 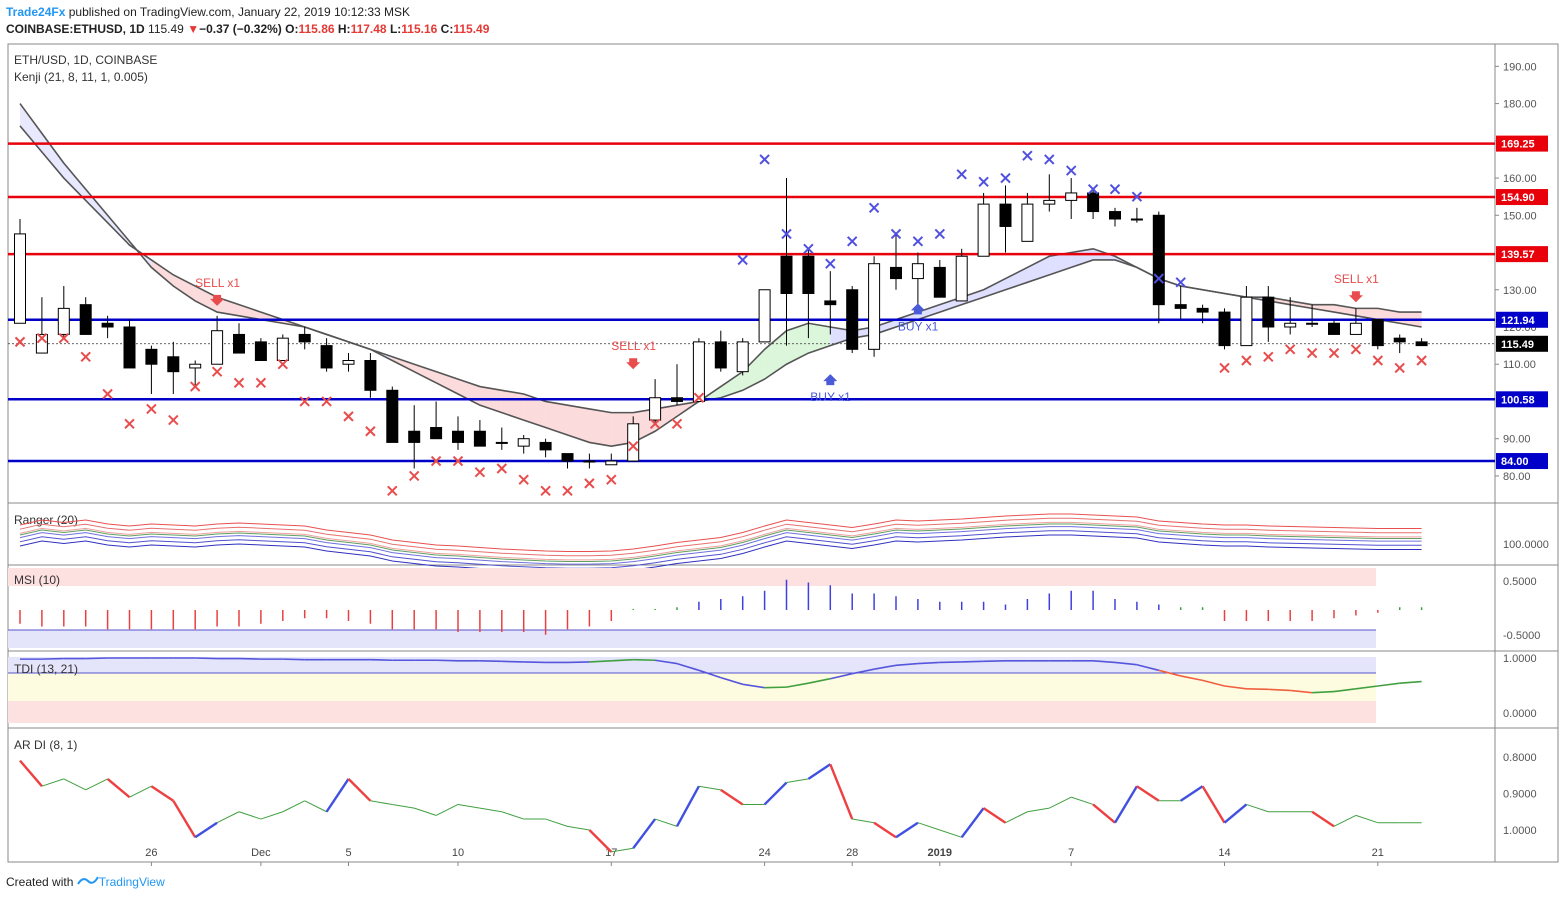 What do you see at coordinates (250, 312) in the screenshot?
I see `band-fill` at bounding box center [250, 312].